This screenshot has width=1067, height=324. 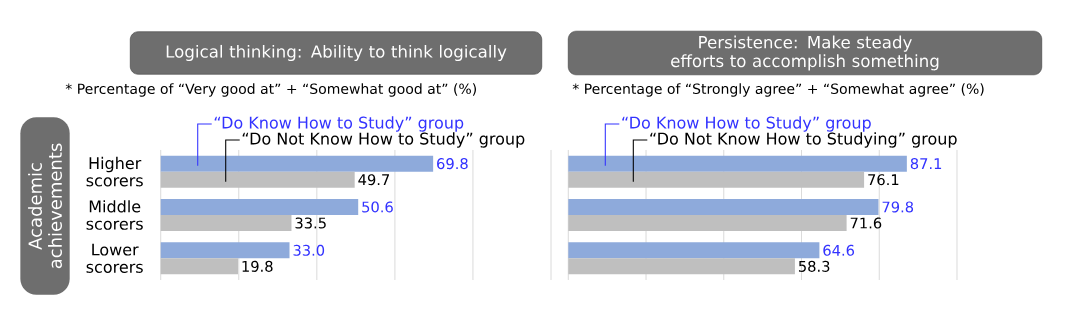 What do you see at coordinates (114, 215) in the screenshot?
I see `y-tick-label: Middle scorers` at bounding box center [114, 215].